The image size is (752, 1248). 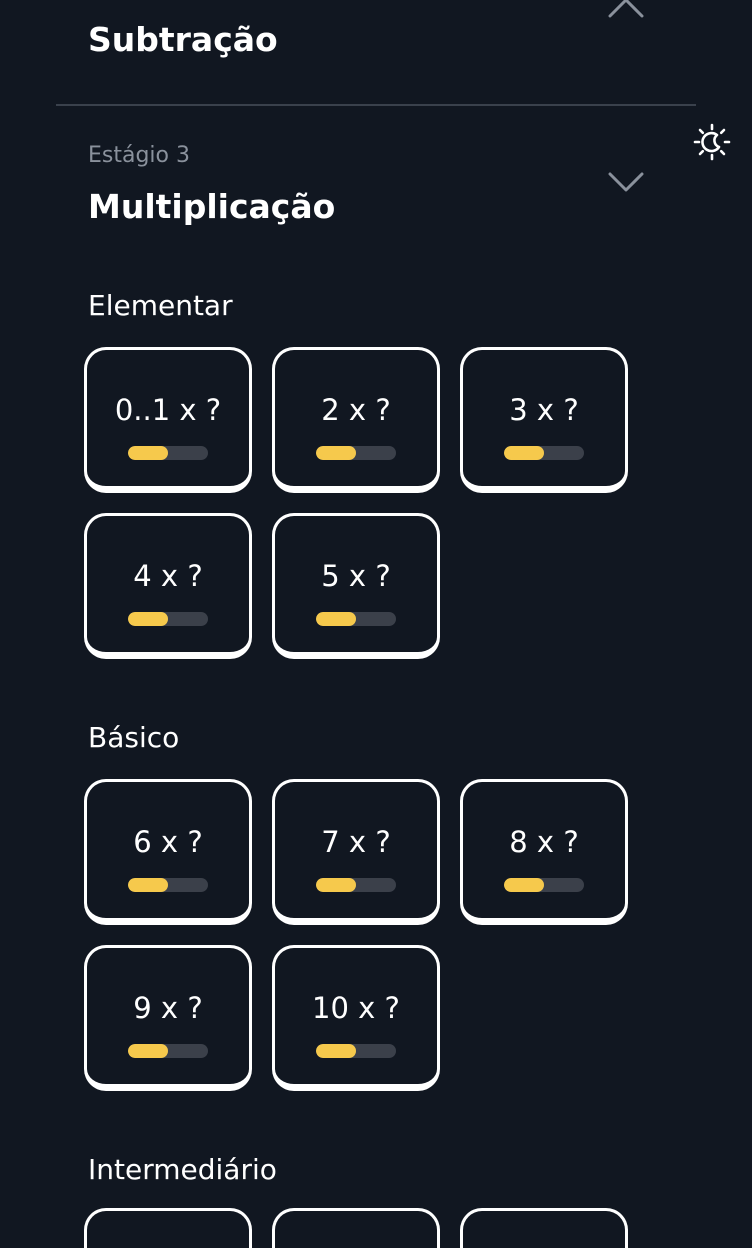 I want to click on card-label: 4 x ?, so click(x=168, y=576).